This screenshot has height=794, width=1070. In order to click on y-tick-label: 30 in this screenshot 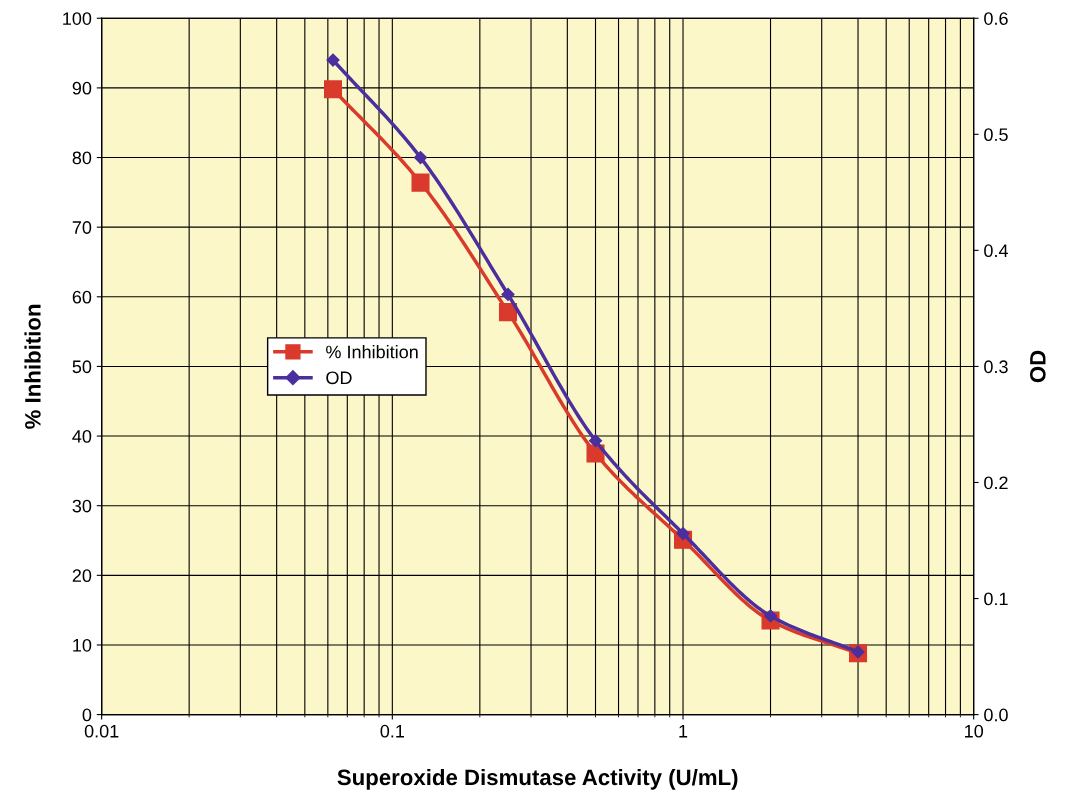, I will do `click(82, 506)`.